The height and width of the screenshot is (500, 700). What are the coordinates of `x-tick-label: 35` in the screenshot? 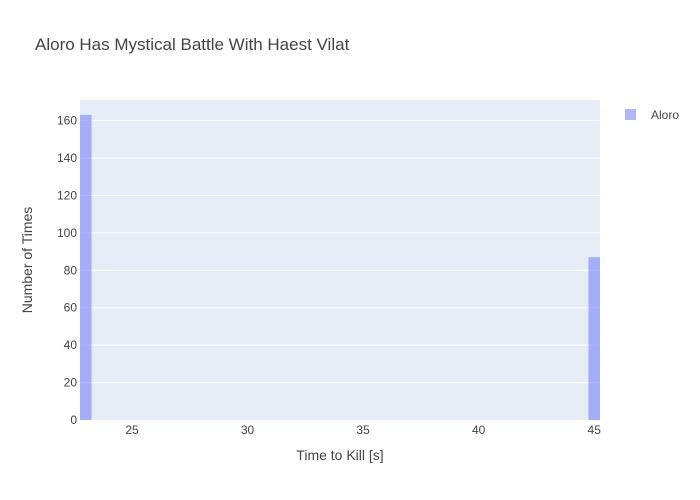 It's located at (363, 430).